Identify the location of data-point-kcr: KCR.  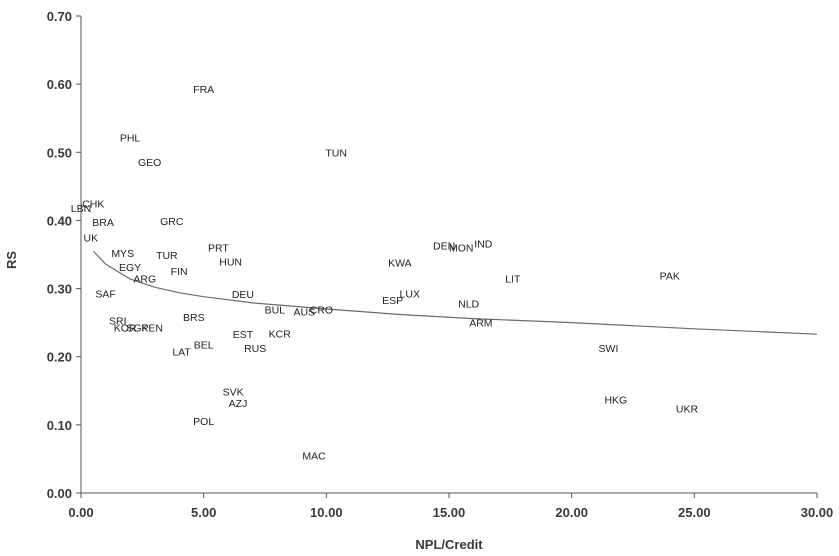
(280, 335).